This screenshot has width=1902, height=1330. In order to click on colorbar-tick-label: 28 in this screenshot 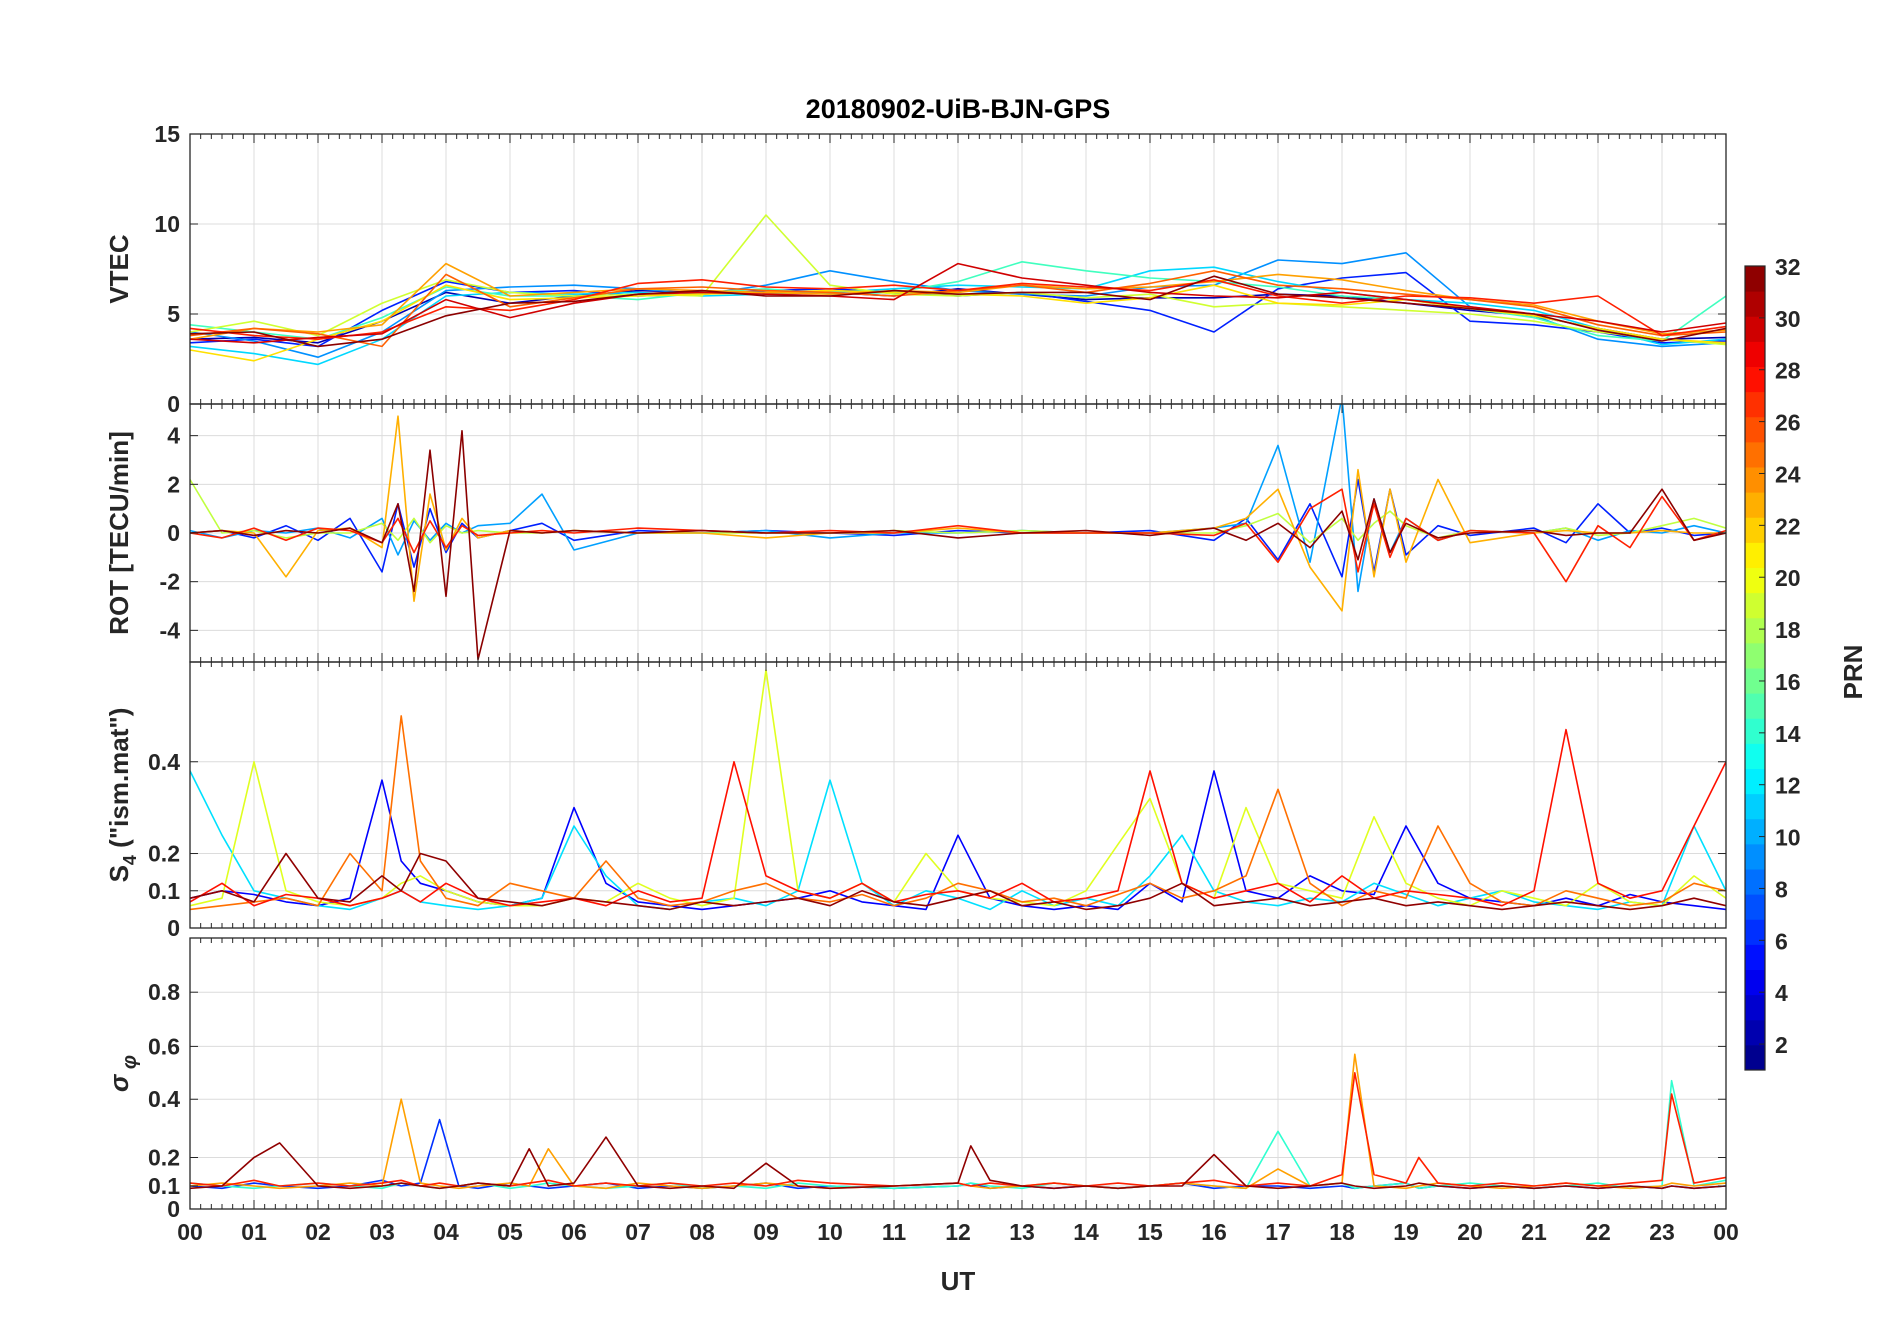, I will do `click(1788, 371)`.